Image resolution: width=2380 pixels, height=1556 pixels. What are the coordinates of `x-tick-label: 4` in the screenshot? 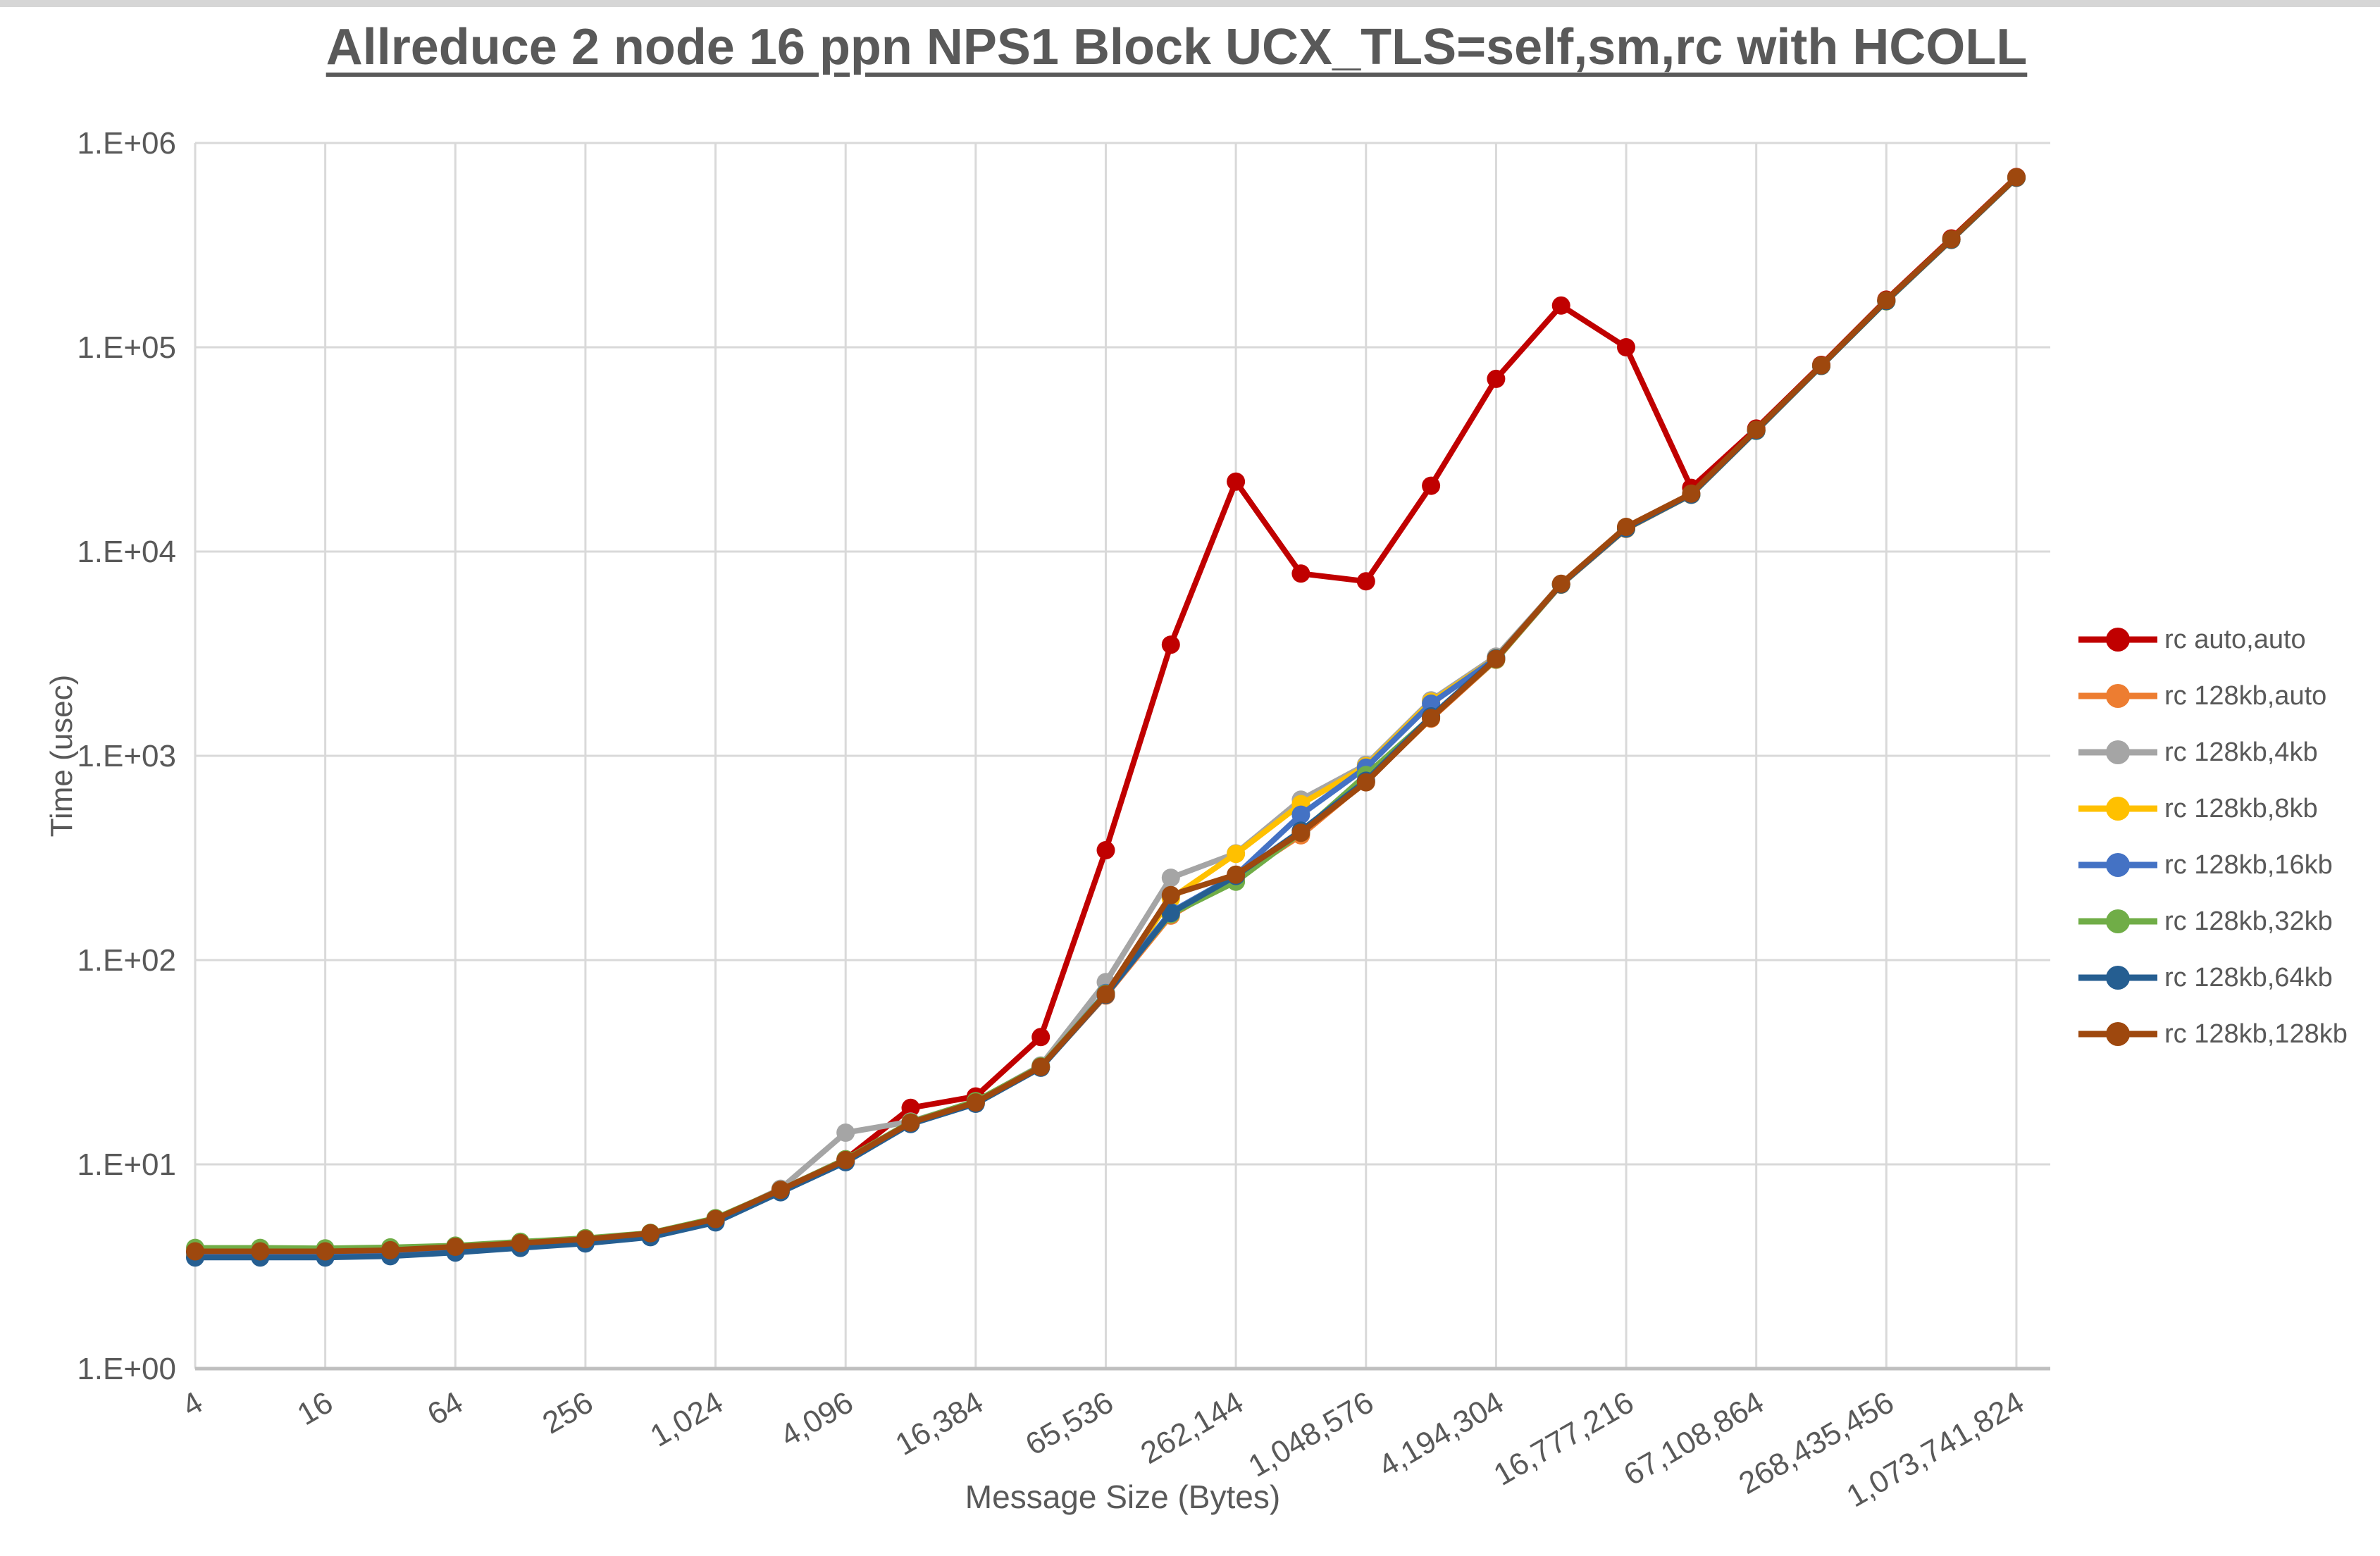 It's located at (192, 1404).